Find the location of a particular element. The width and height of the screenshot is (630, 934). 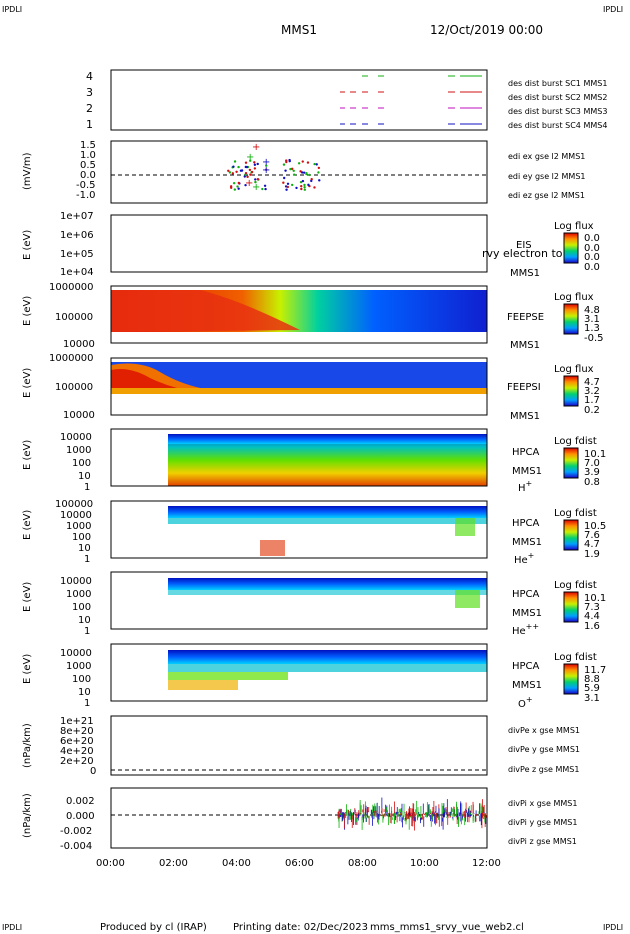

cbar-tick: 10.5 is located at coordinates (595, 526).